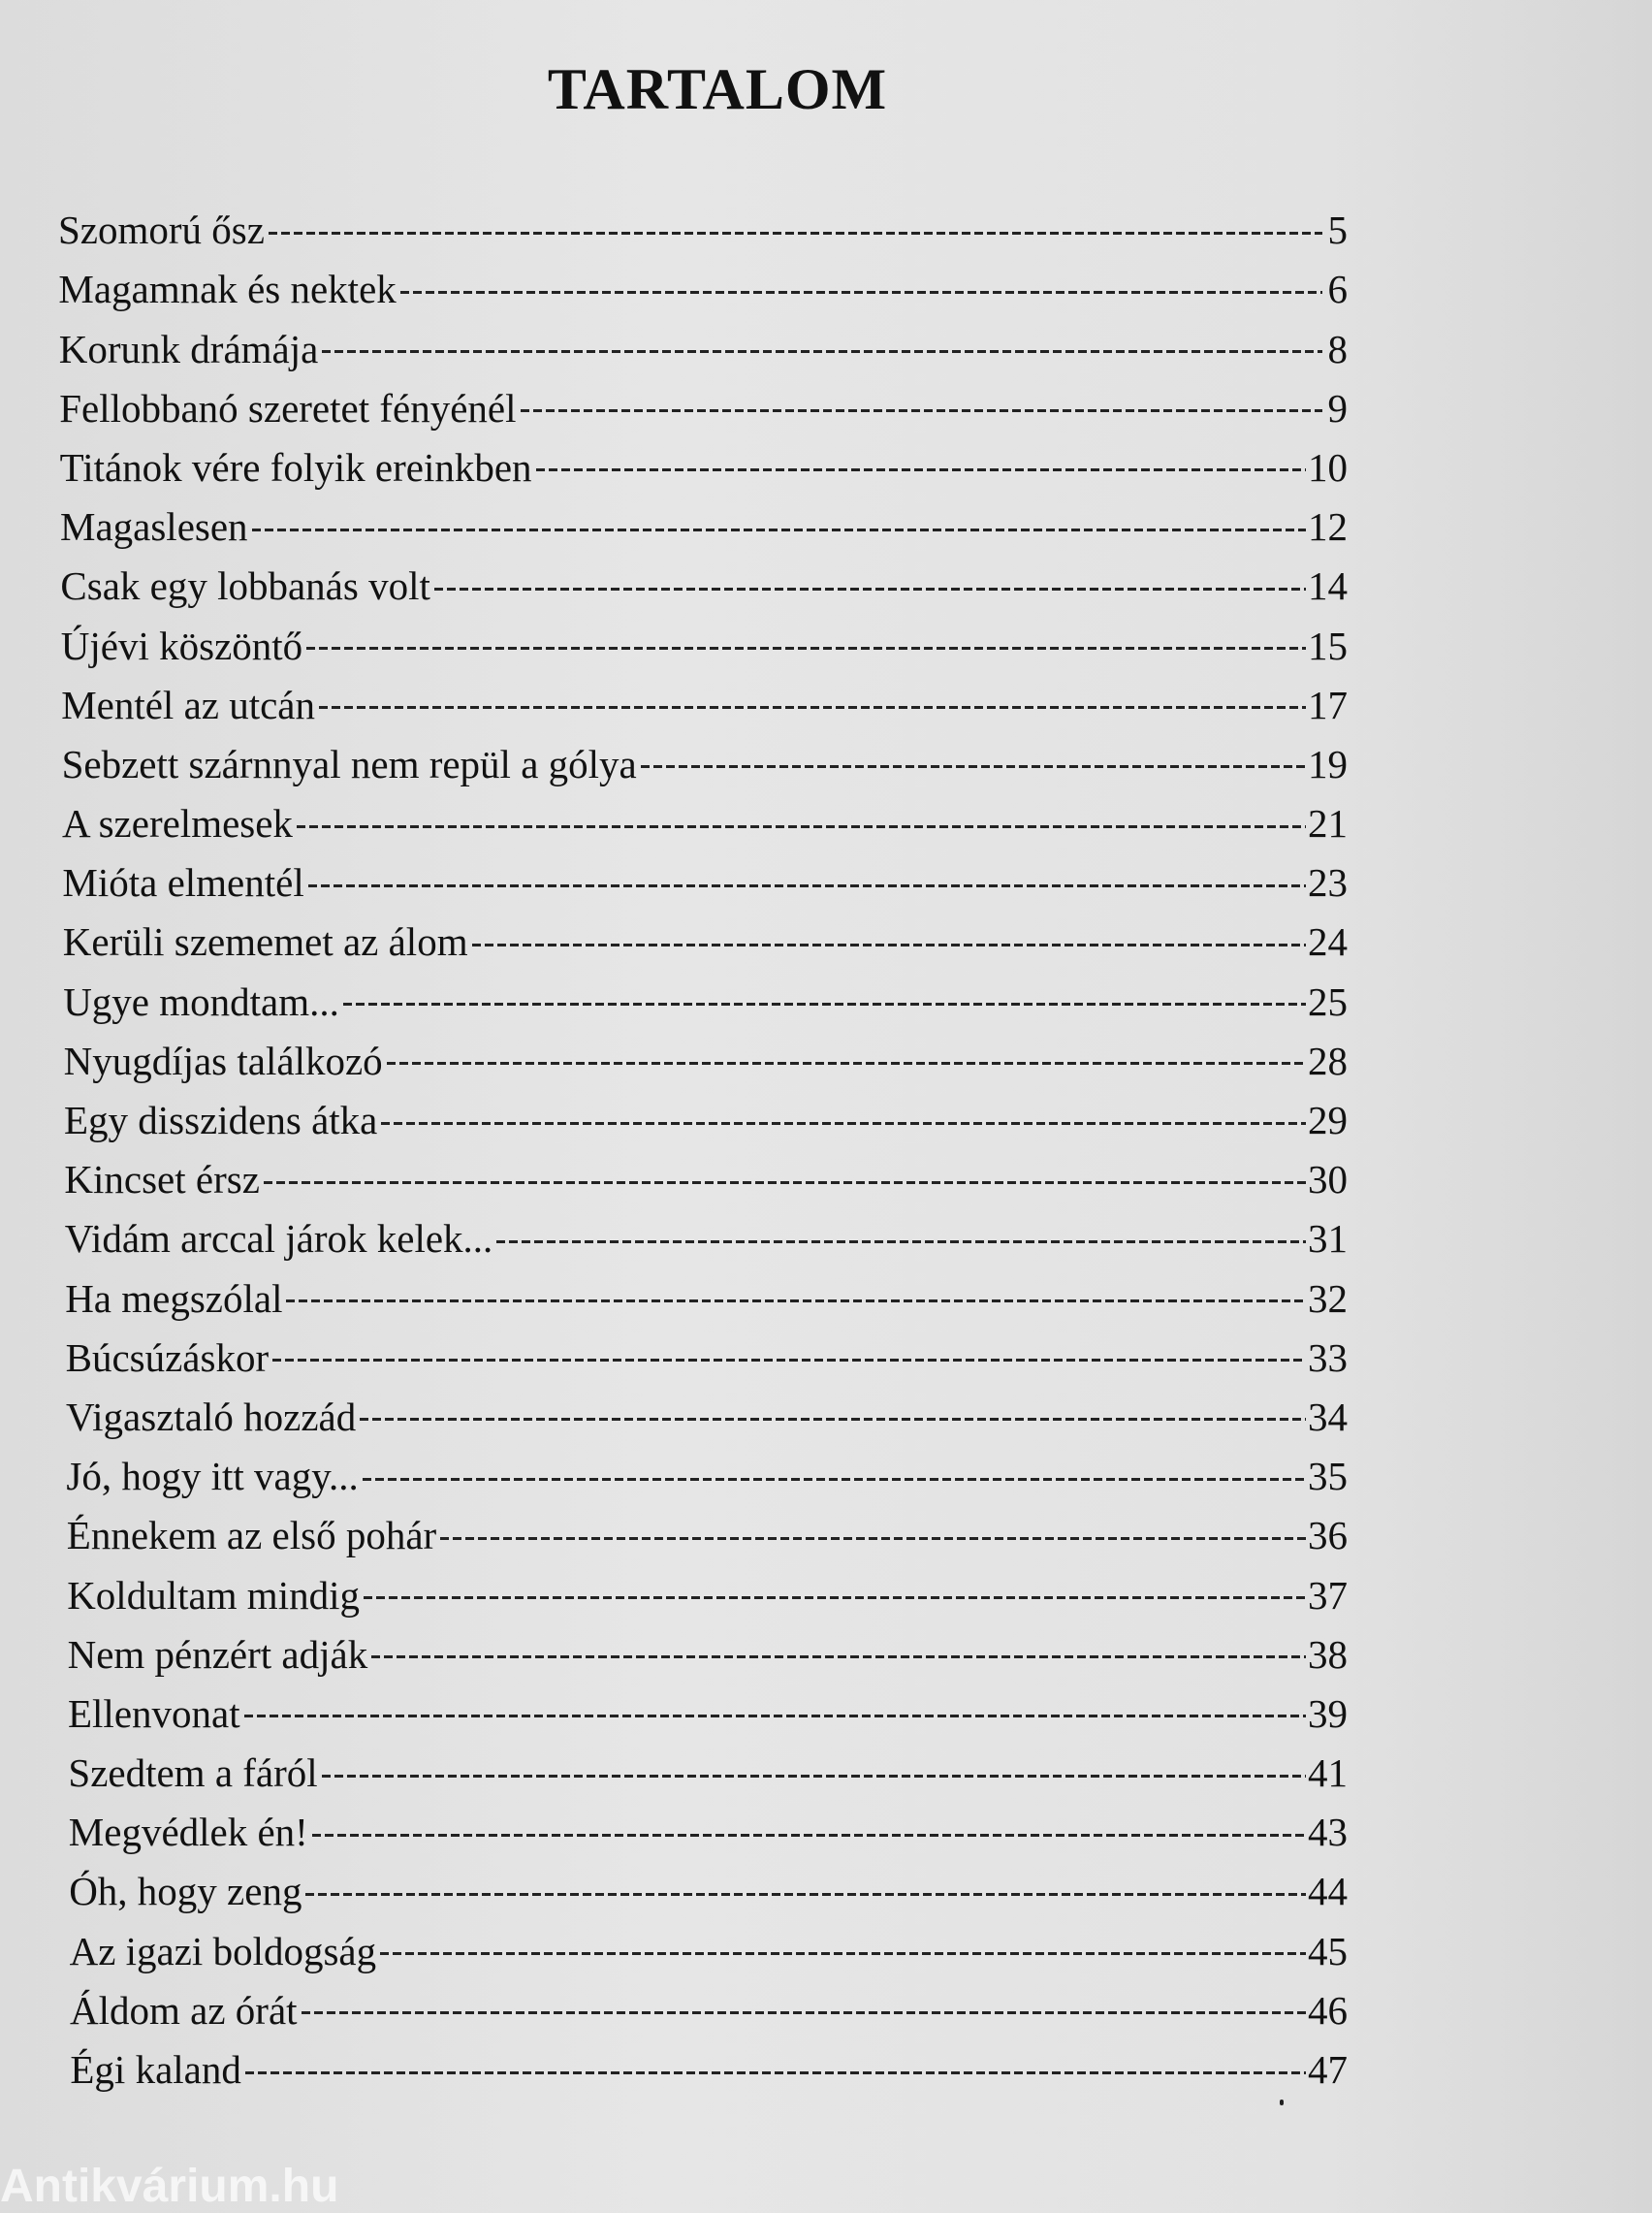 Image resolution: width=1652 pixels, height=2213 pixels. I want to click on page-number: 37, so click(1328, 1595).